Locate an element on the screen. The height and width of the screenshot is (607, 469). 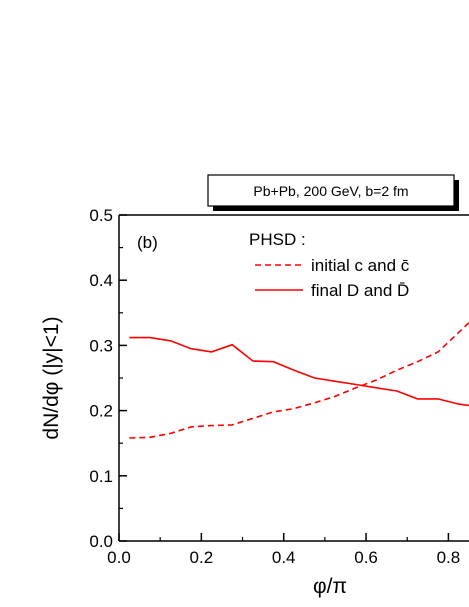
y-tick-label: 0.2 is located at coordinates (101, 411).